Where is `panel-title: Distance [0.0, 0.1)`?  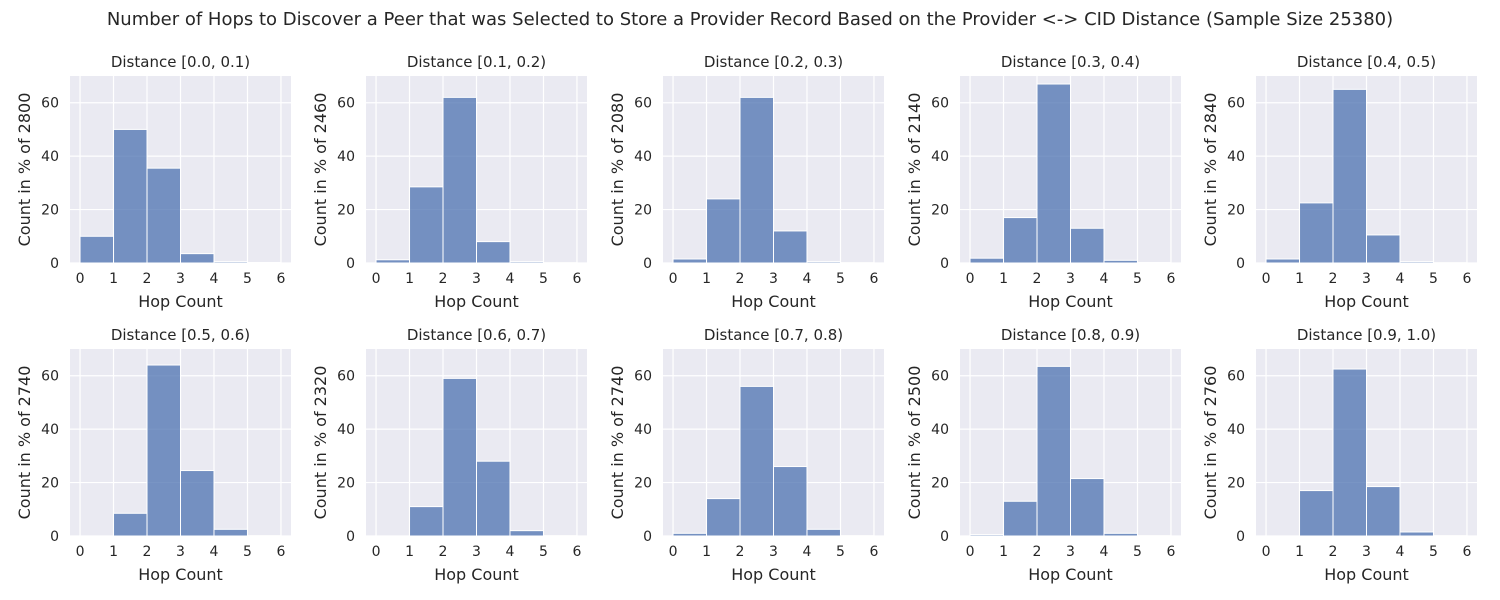 panel-title: Distance [0.0, 0.1) is located at coordinates (180, 62).